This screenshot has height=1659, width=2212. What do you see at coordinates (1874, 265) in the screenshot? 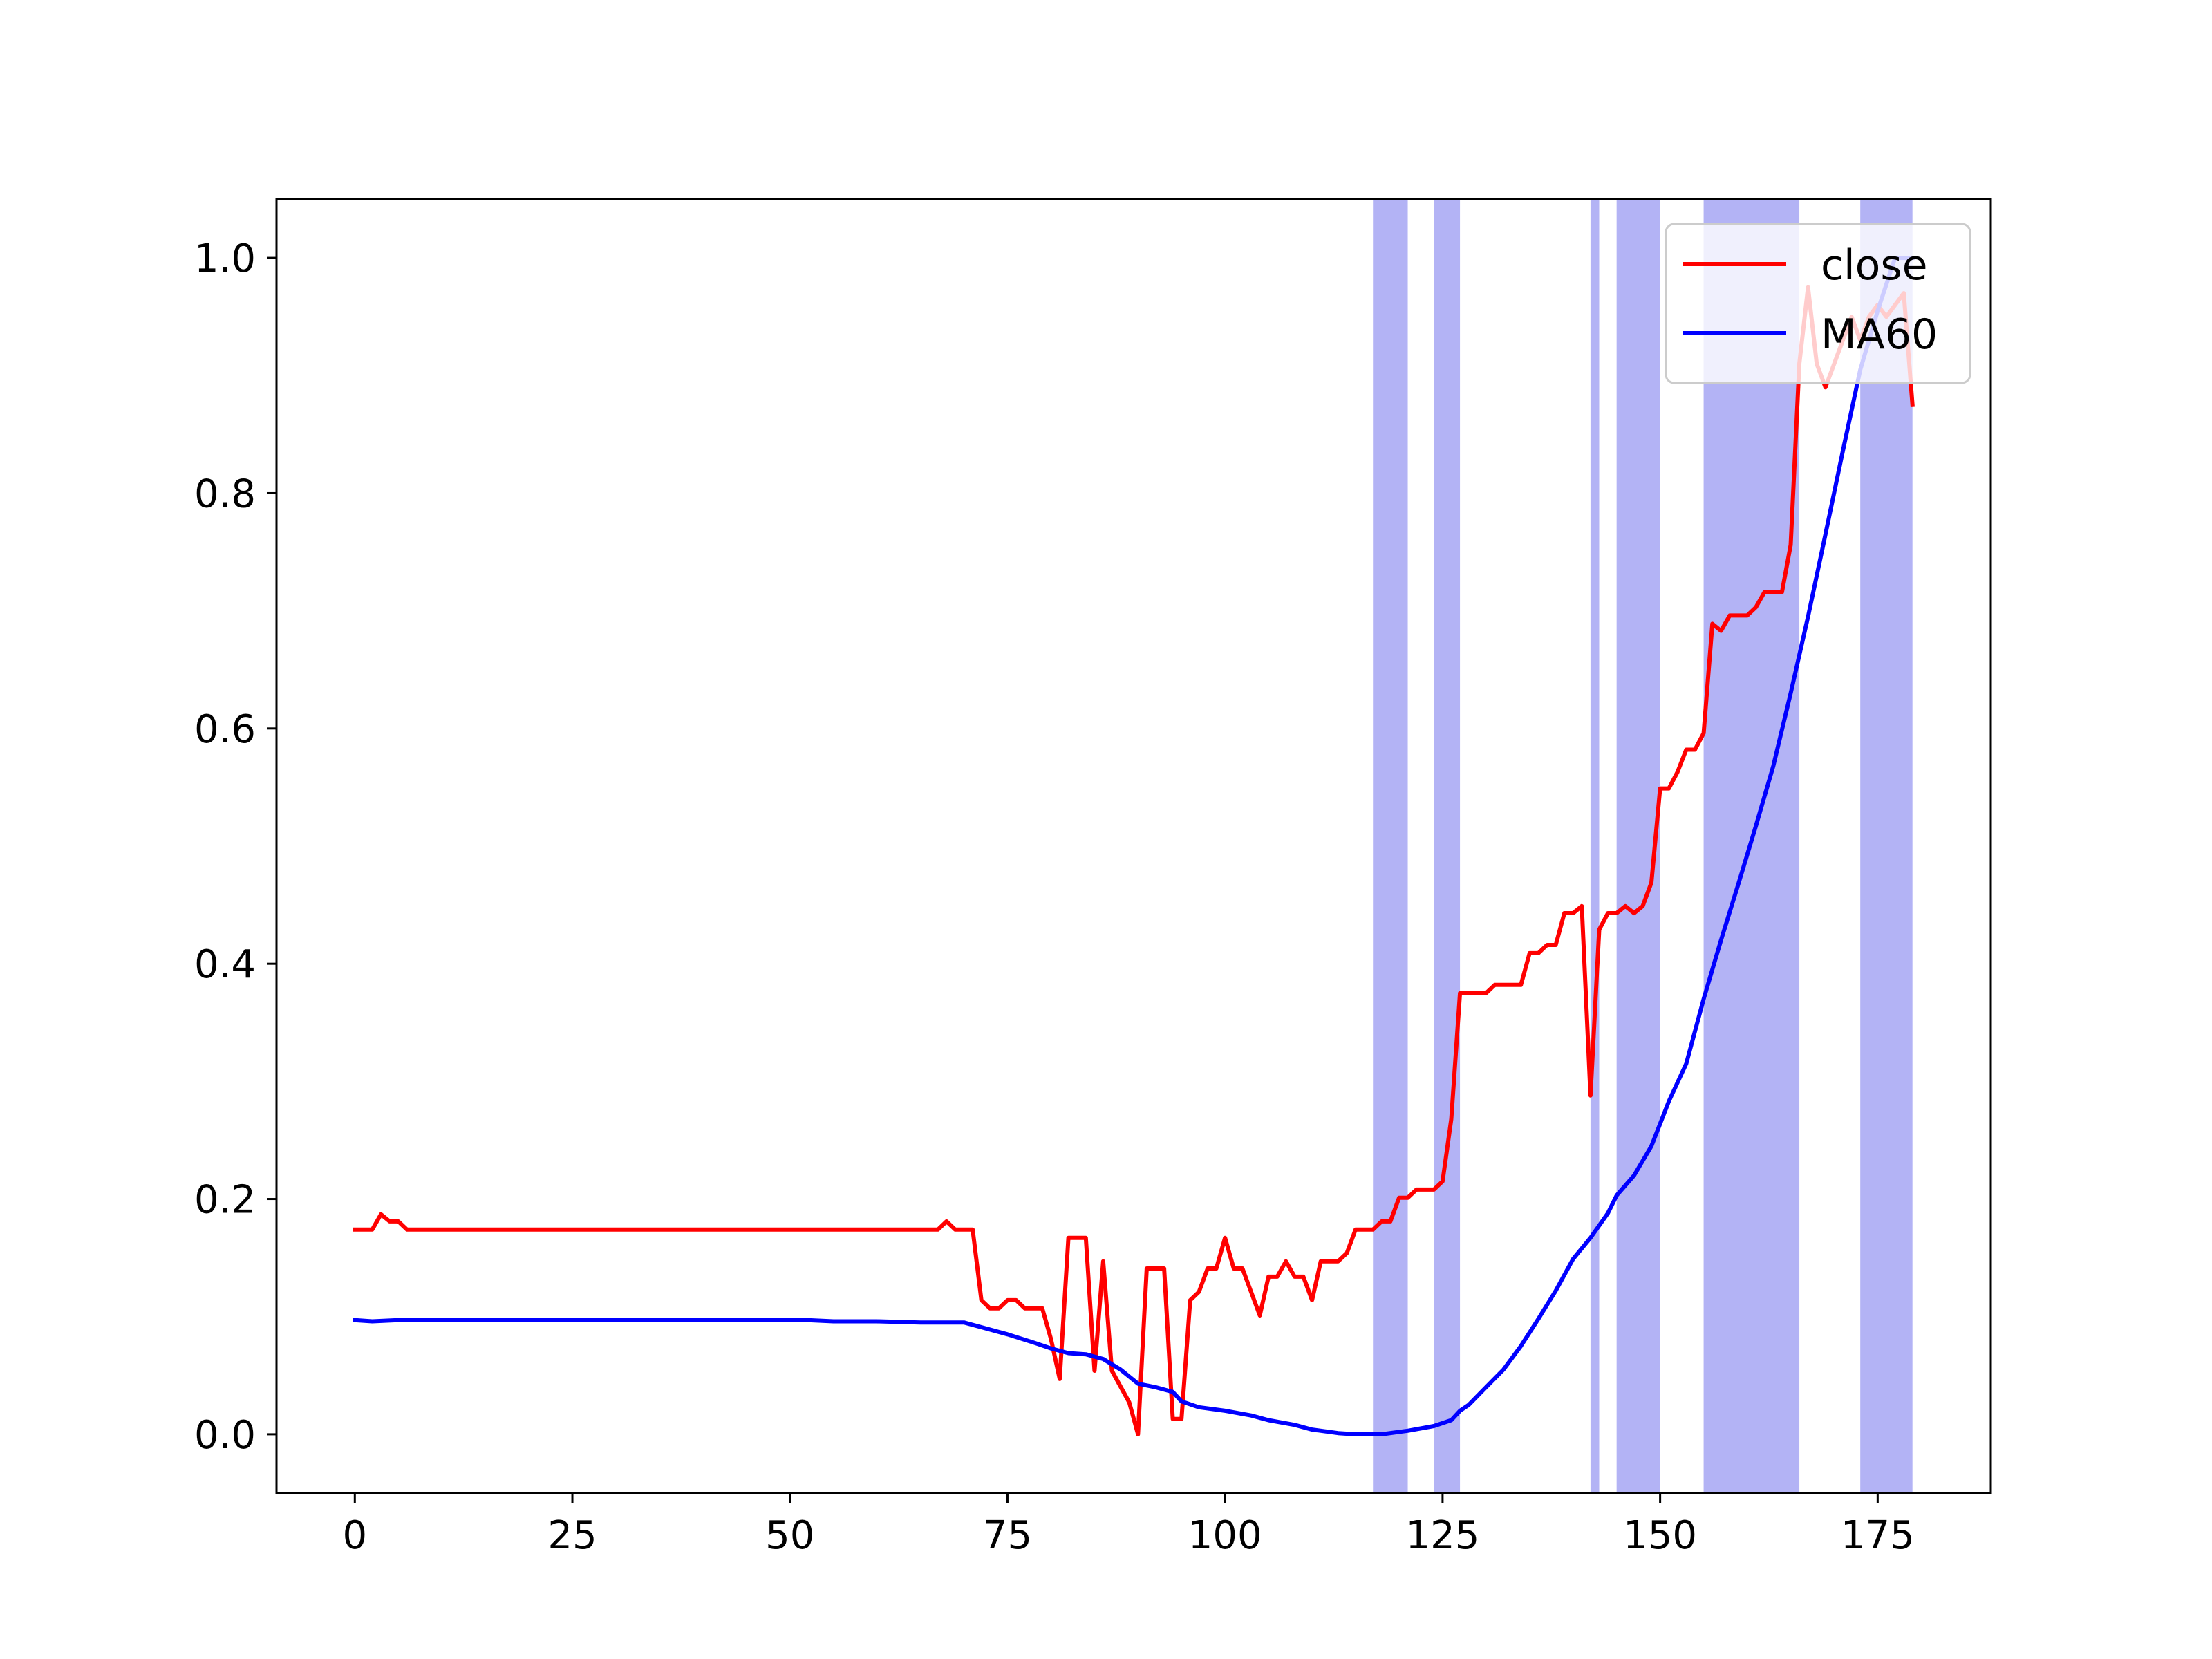
I see `legend-label: close` at bounding box center [1874, 265].